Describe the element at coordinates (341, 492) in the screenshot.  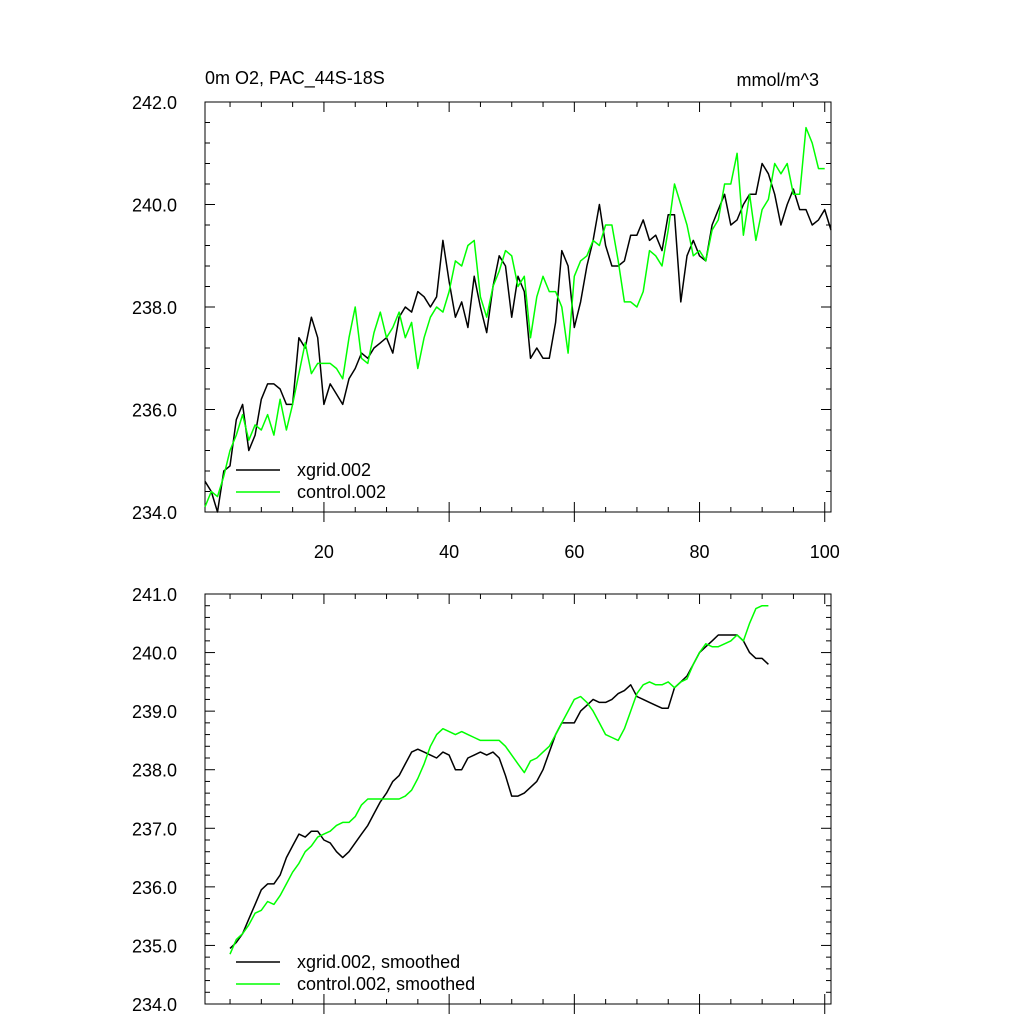
I see `legend-label: control.002` at that location.